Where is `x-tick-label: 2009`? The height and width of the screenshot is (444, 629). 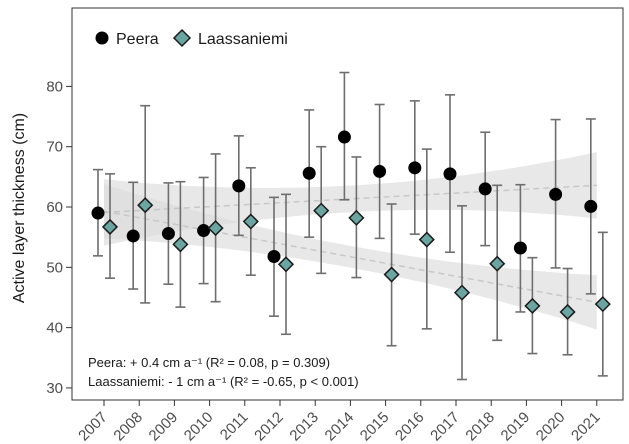
x-tick-label: 2009 is located at coordinates (164, 426).